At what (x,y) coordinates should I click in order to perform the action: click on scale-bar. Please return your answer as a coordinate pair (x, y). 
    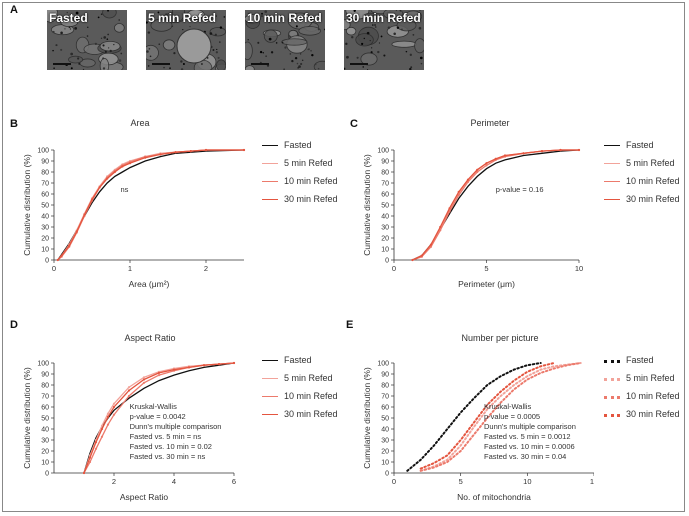
    Looking at the image, I should click on (359, 64).